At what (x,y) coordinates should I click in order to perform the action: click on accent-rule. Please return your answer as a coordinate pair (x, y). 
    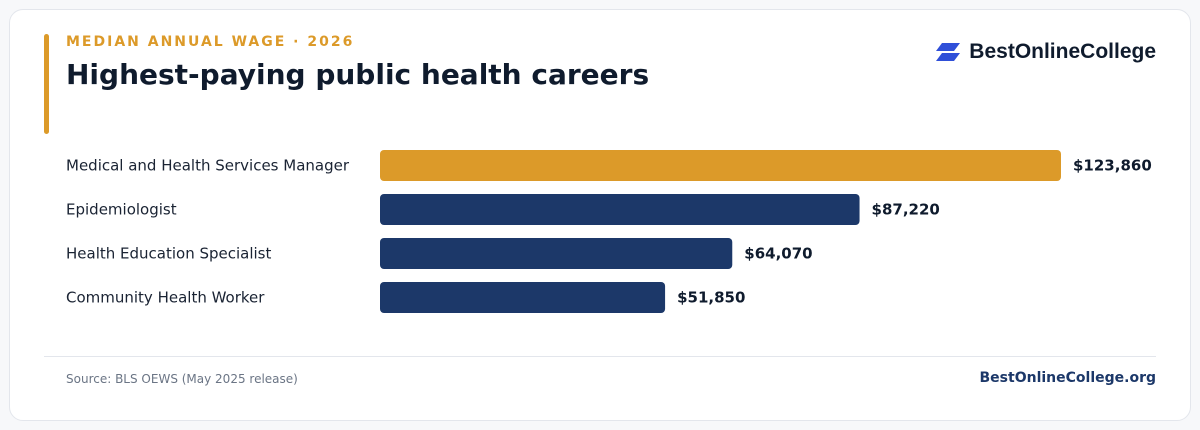
    Looking at the image, I should click on (46, 84).